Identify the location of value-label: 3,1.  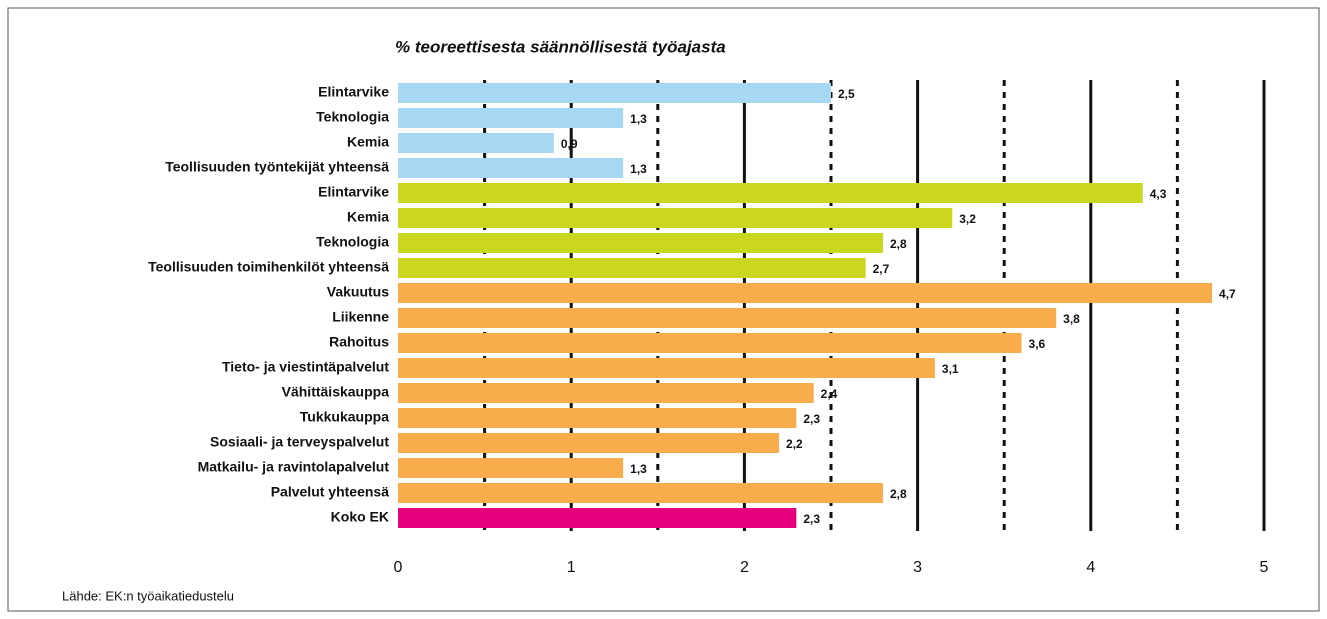
(950, 369).